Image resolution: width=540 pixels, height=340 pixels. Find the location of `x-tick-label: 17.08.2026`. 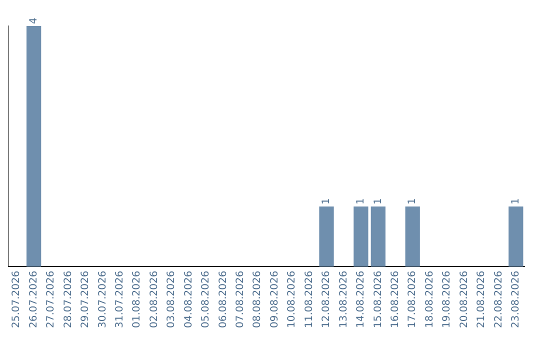

x-tick-label: 17.08.2026 is located at coordinates (412, 299).